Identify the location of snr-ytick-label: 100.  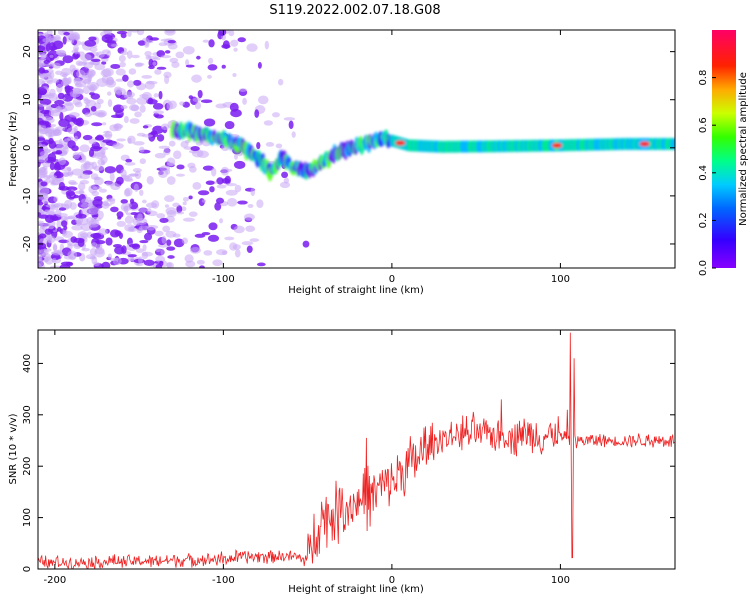
(27, 517).